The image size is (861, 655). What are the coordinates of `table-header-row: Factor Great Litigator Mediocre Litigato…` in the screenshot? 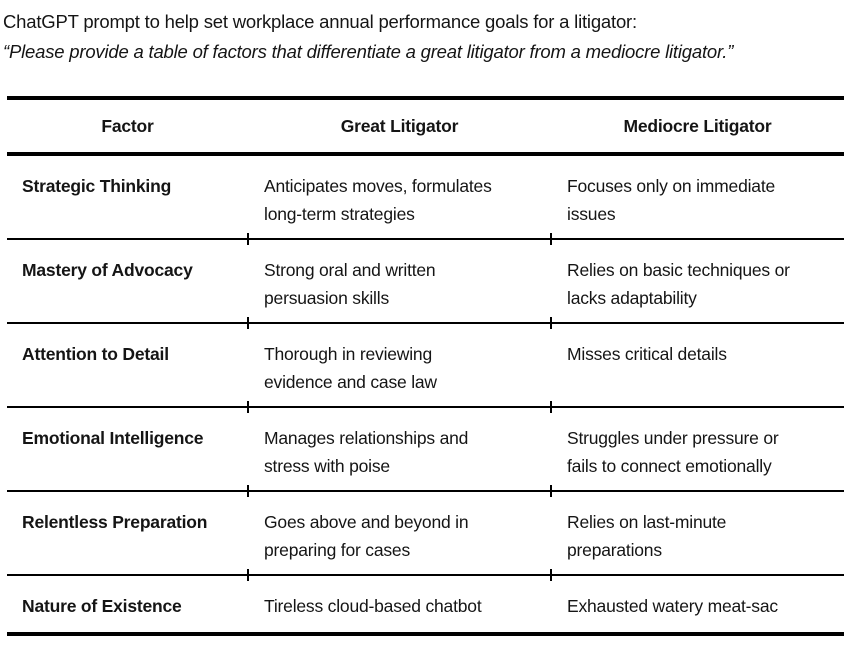 It's located at (425, 128).